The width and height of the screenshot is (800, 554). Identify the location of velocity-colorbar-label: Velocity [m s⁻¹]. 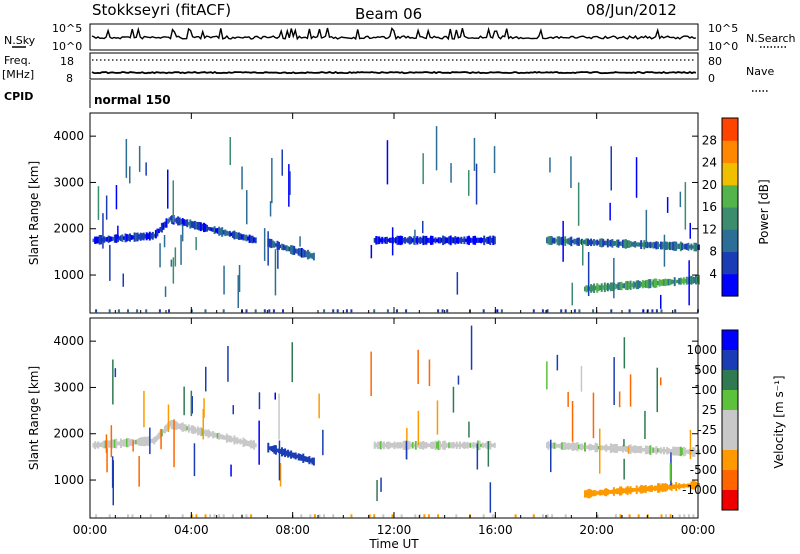
(779, 421).